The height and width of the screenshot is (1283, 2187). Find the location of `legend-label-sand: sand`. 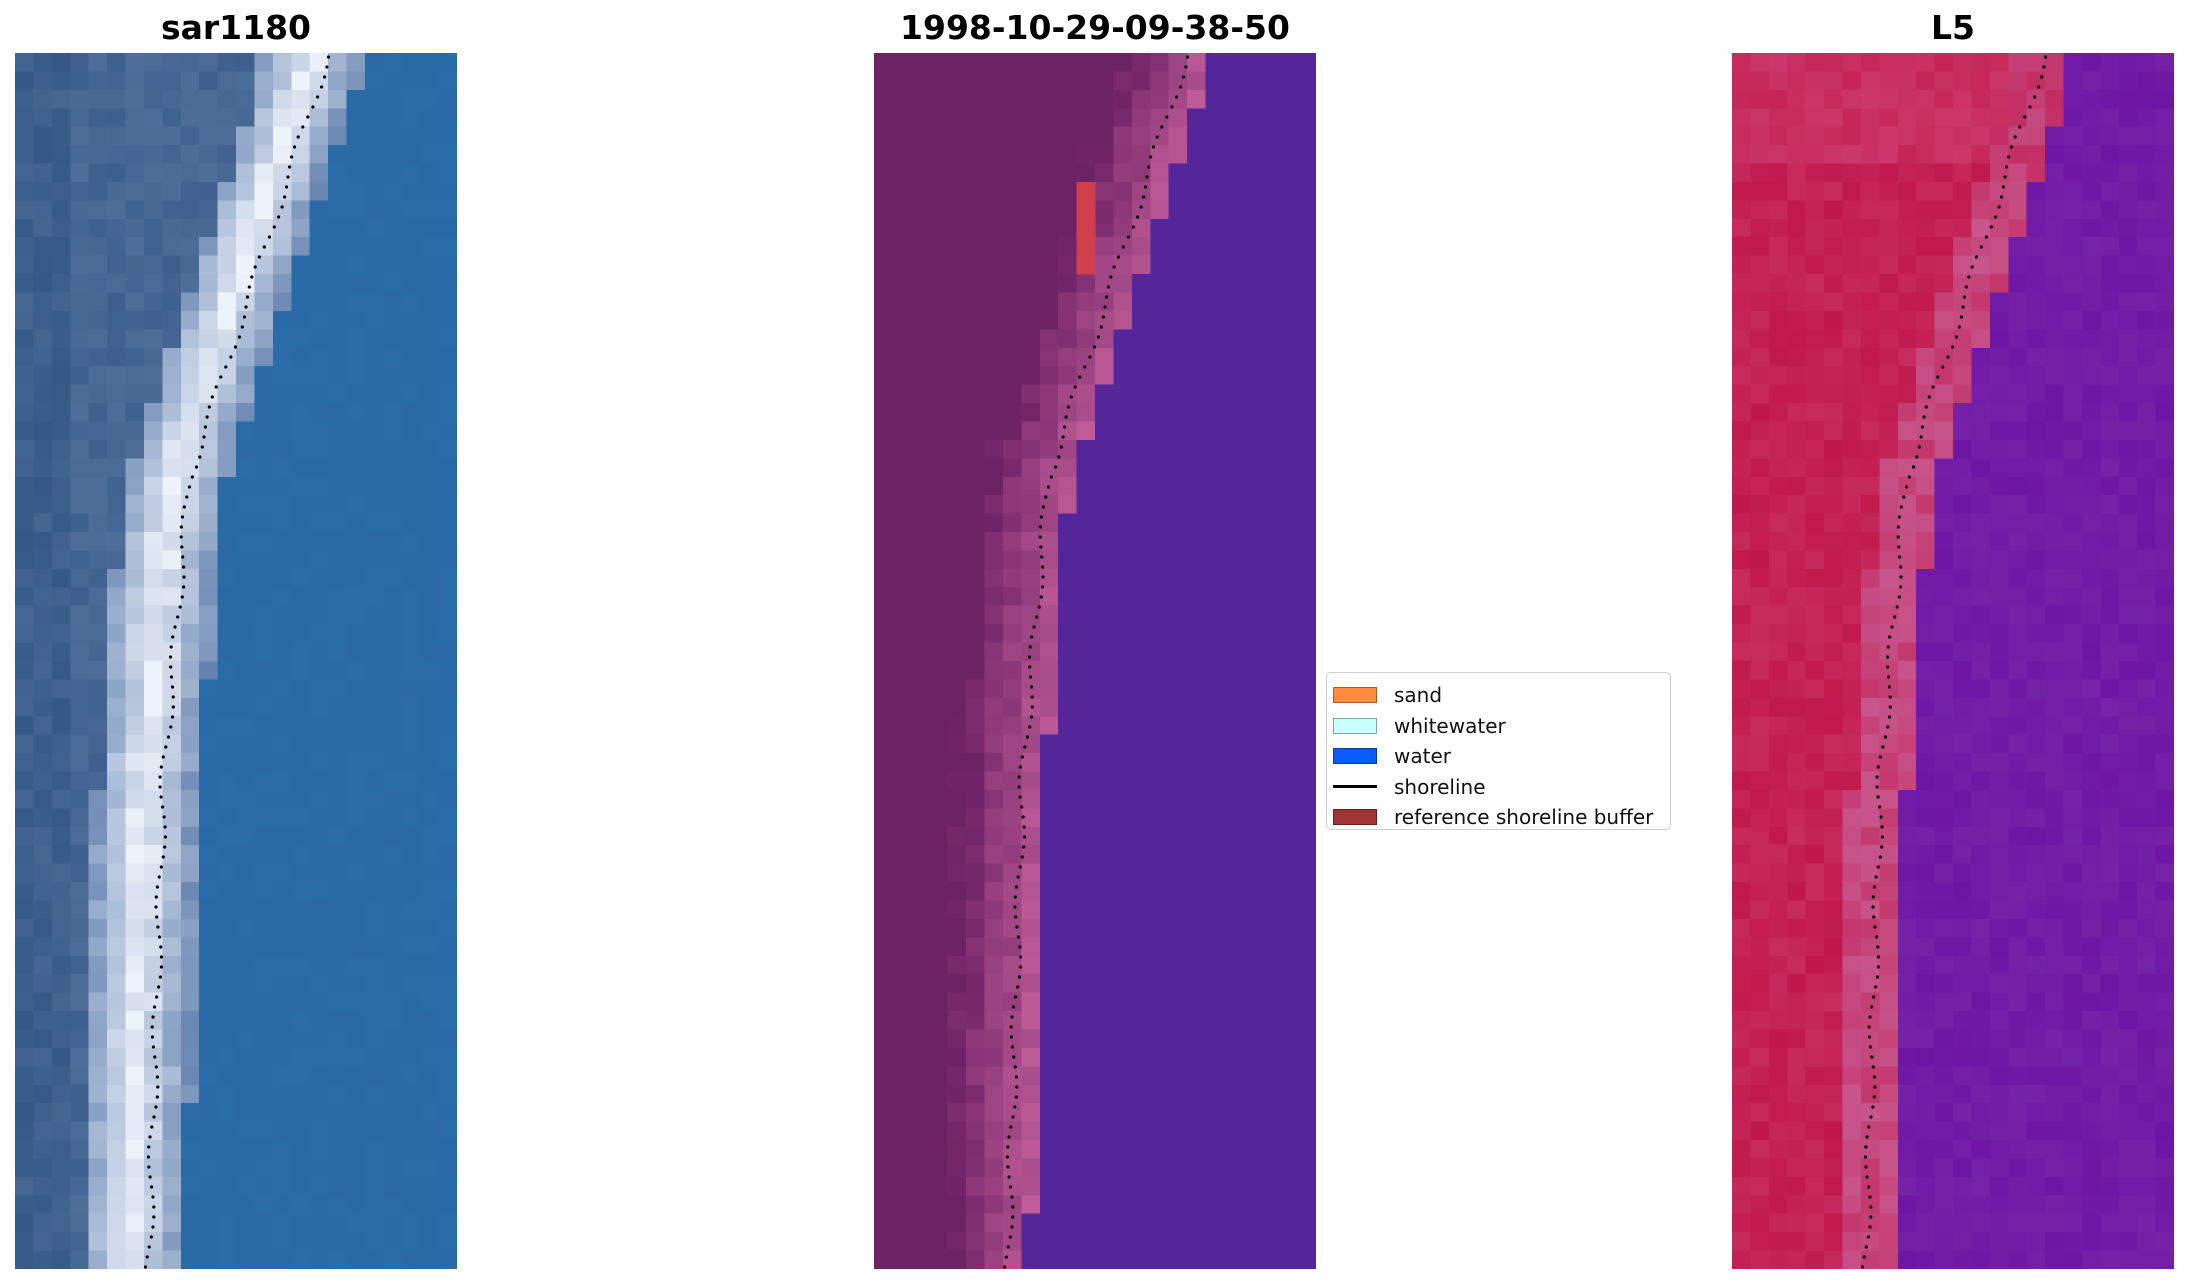

legend-label-sand: sand is located at coordinates (1418, 695).